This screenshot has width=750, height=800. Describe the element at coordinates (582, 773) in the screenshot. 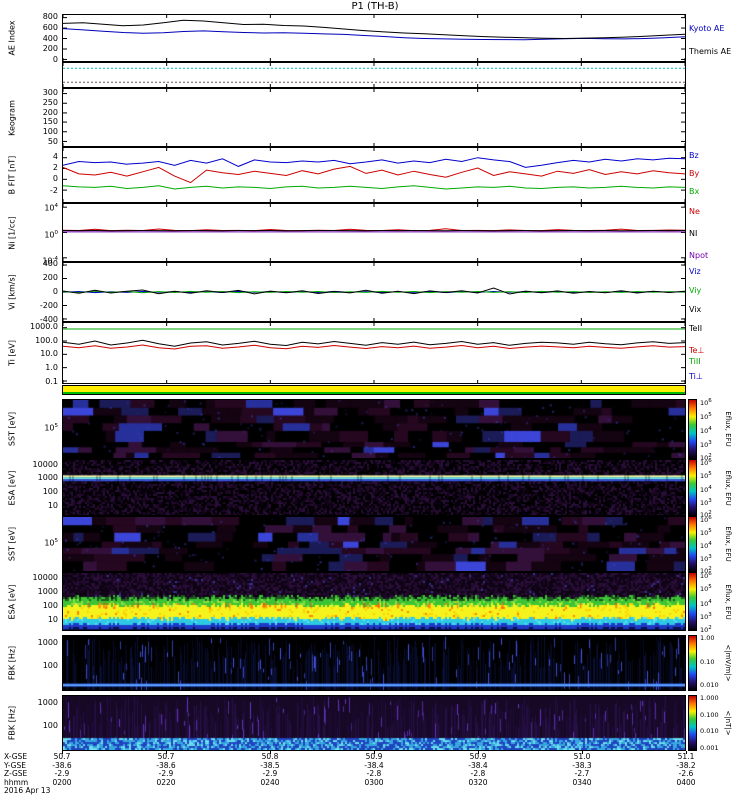

I see `ephemeris-value: -2.7` at that location.